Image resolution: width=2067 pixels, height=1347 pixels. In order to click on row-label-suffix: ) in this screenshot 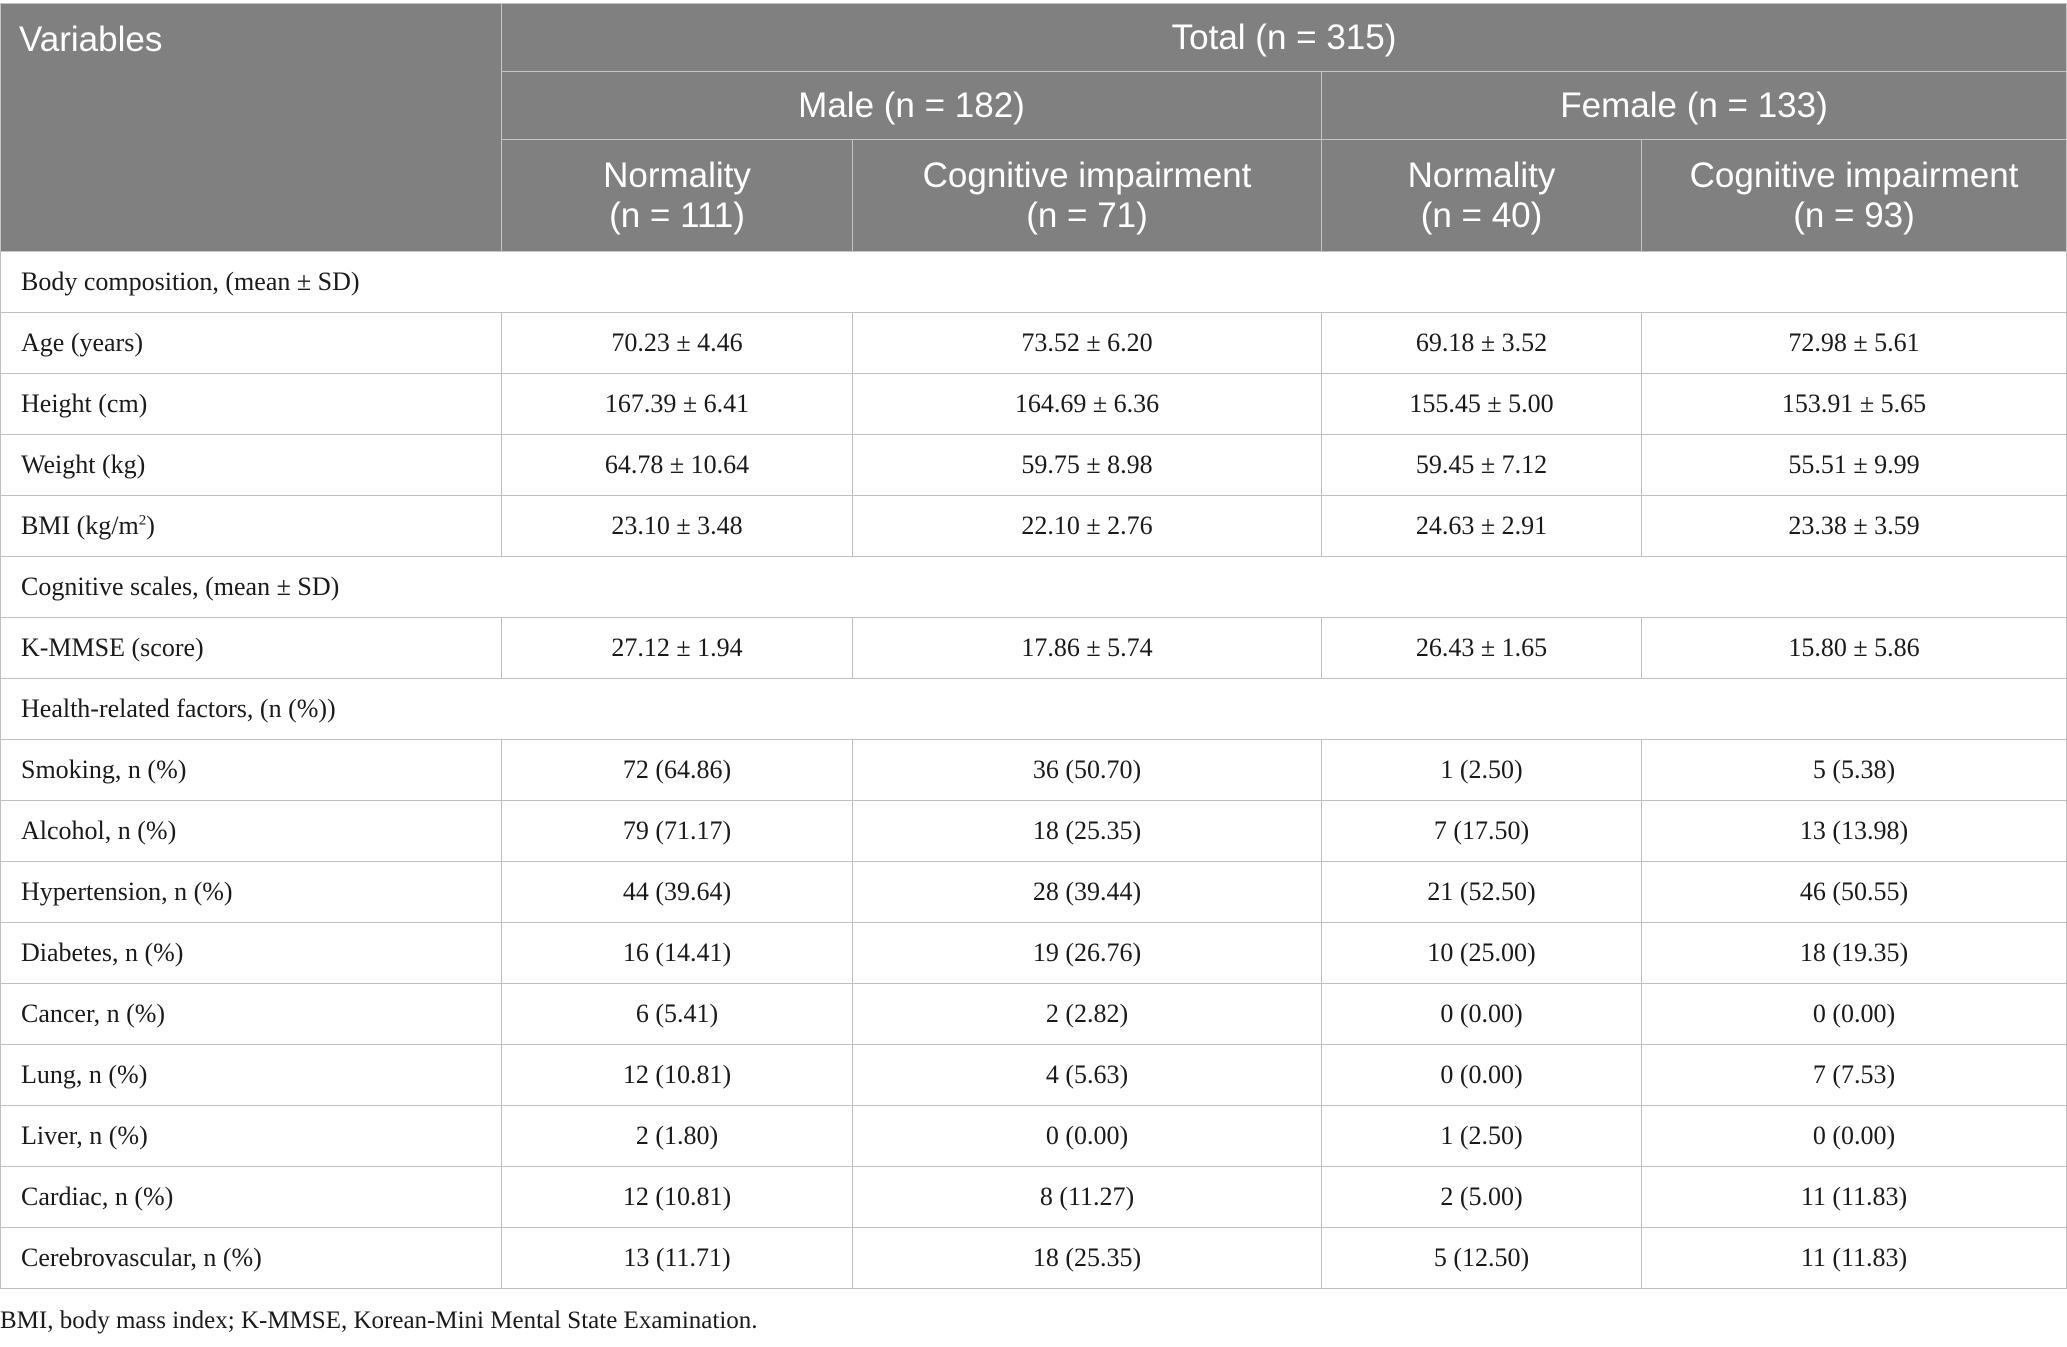, I will do `click(150, 525)`.